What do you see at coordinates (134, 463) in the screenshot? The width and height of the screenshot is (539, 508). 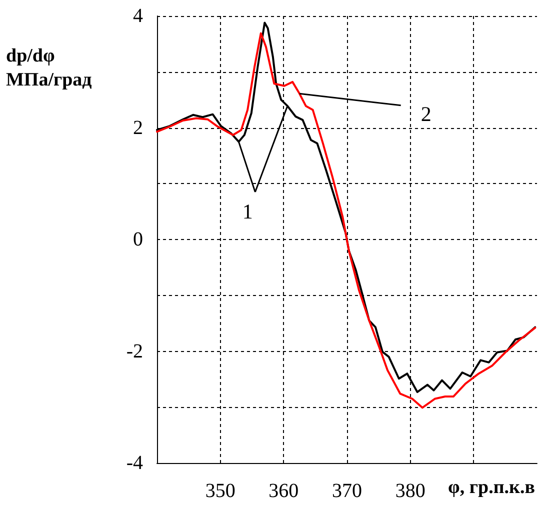 I see `y-tick-label: -4` at bounding box center [134, 463].